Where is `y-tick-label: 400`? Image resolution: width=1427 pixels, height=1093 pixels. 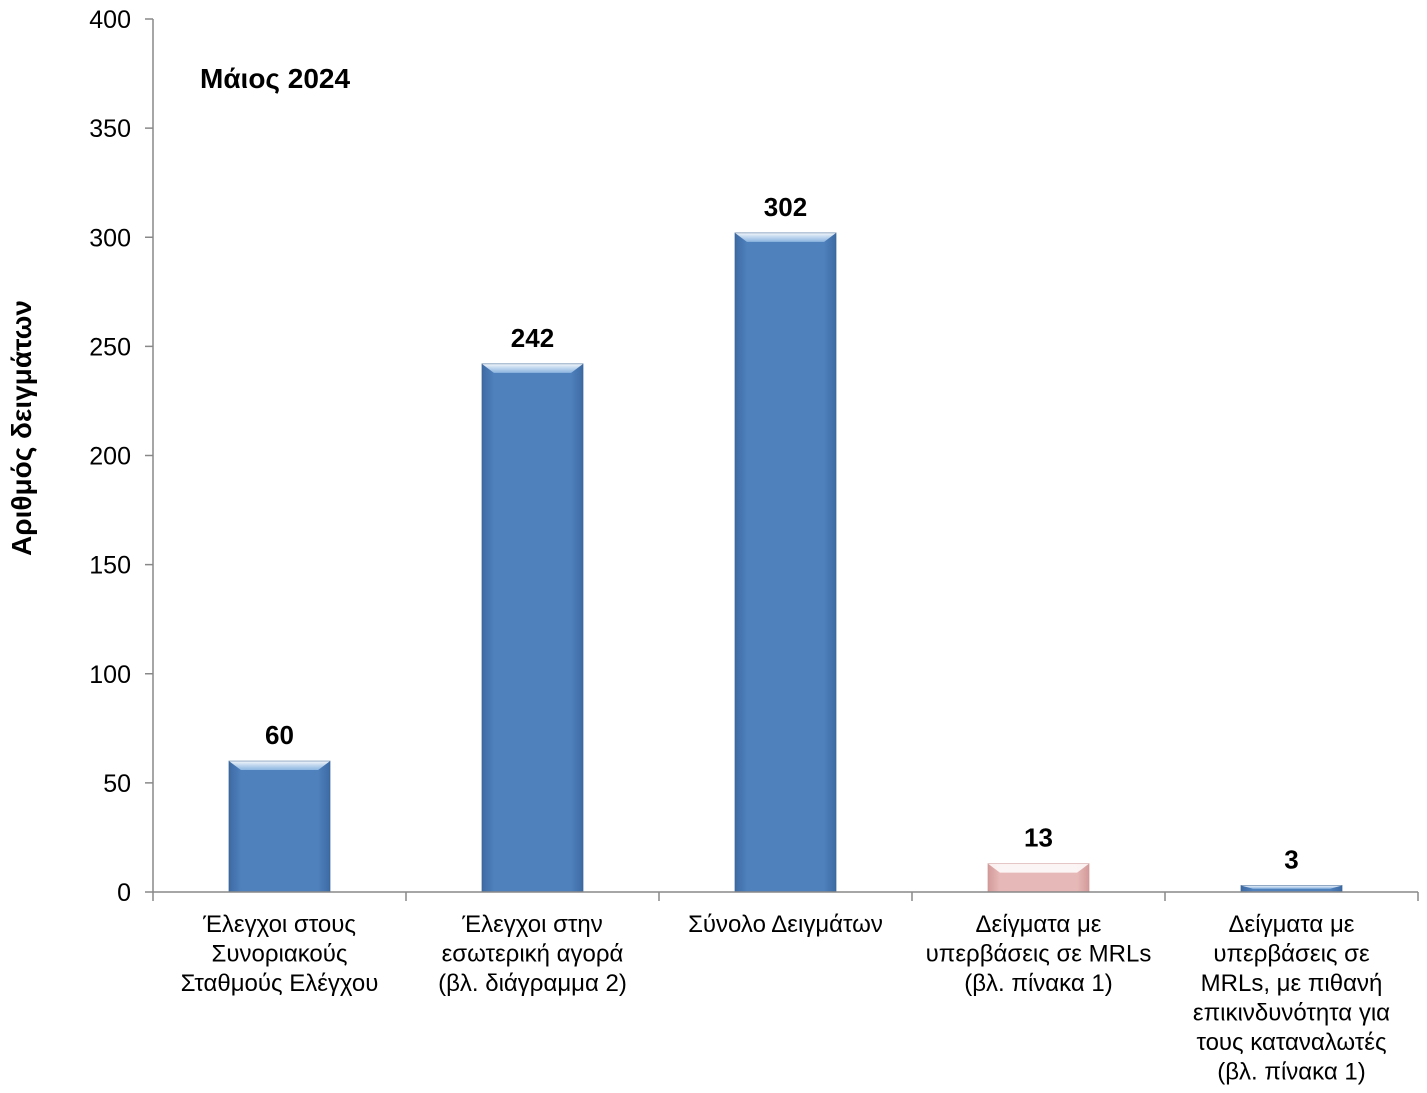
y-tick-label: 400 is located at coordinates (110, 20).